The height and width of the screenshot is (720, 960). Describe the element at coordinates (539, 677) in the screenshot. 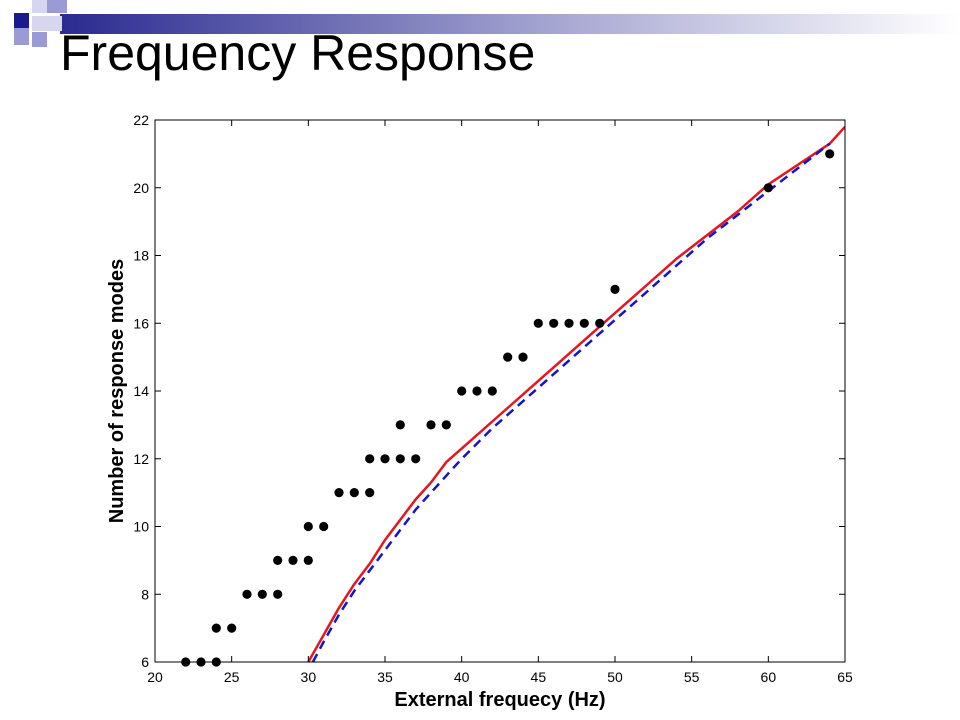

I see `x-tick-label: 45` at that location.